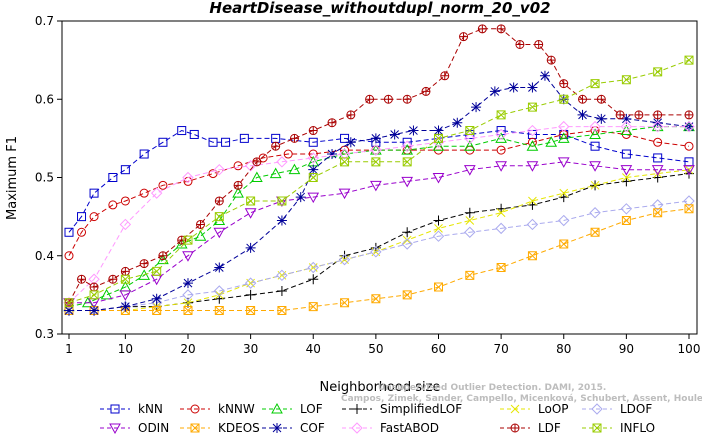  I want to click on legend-label: INFLO, so click(637, 427).